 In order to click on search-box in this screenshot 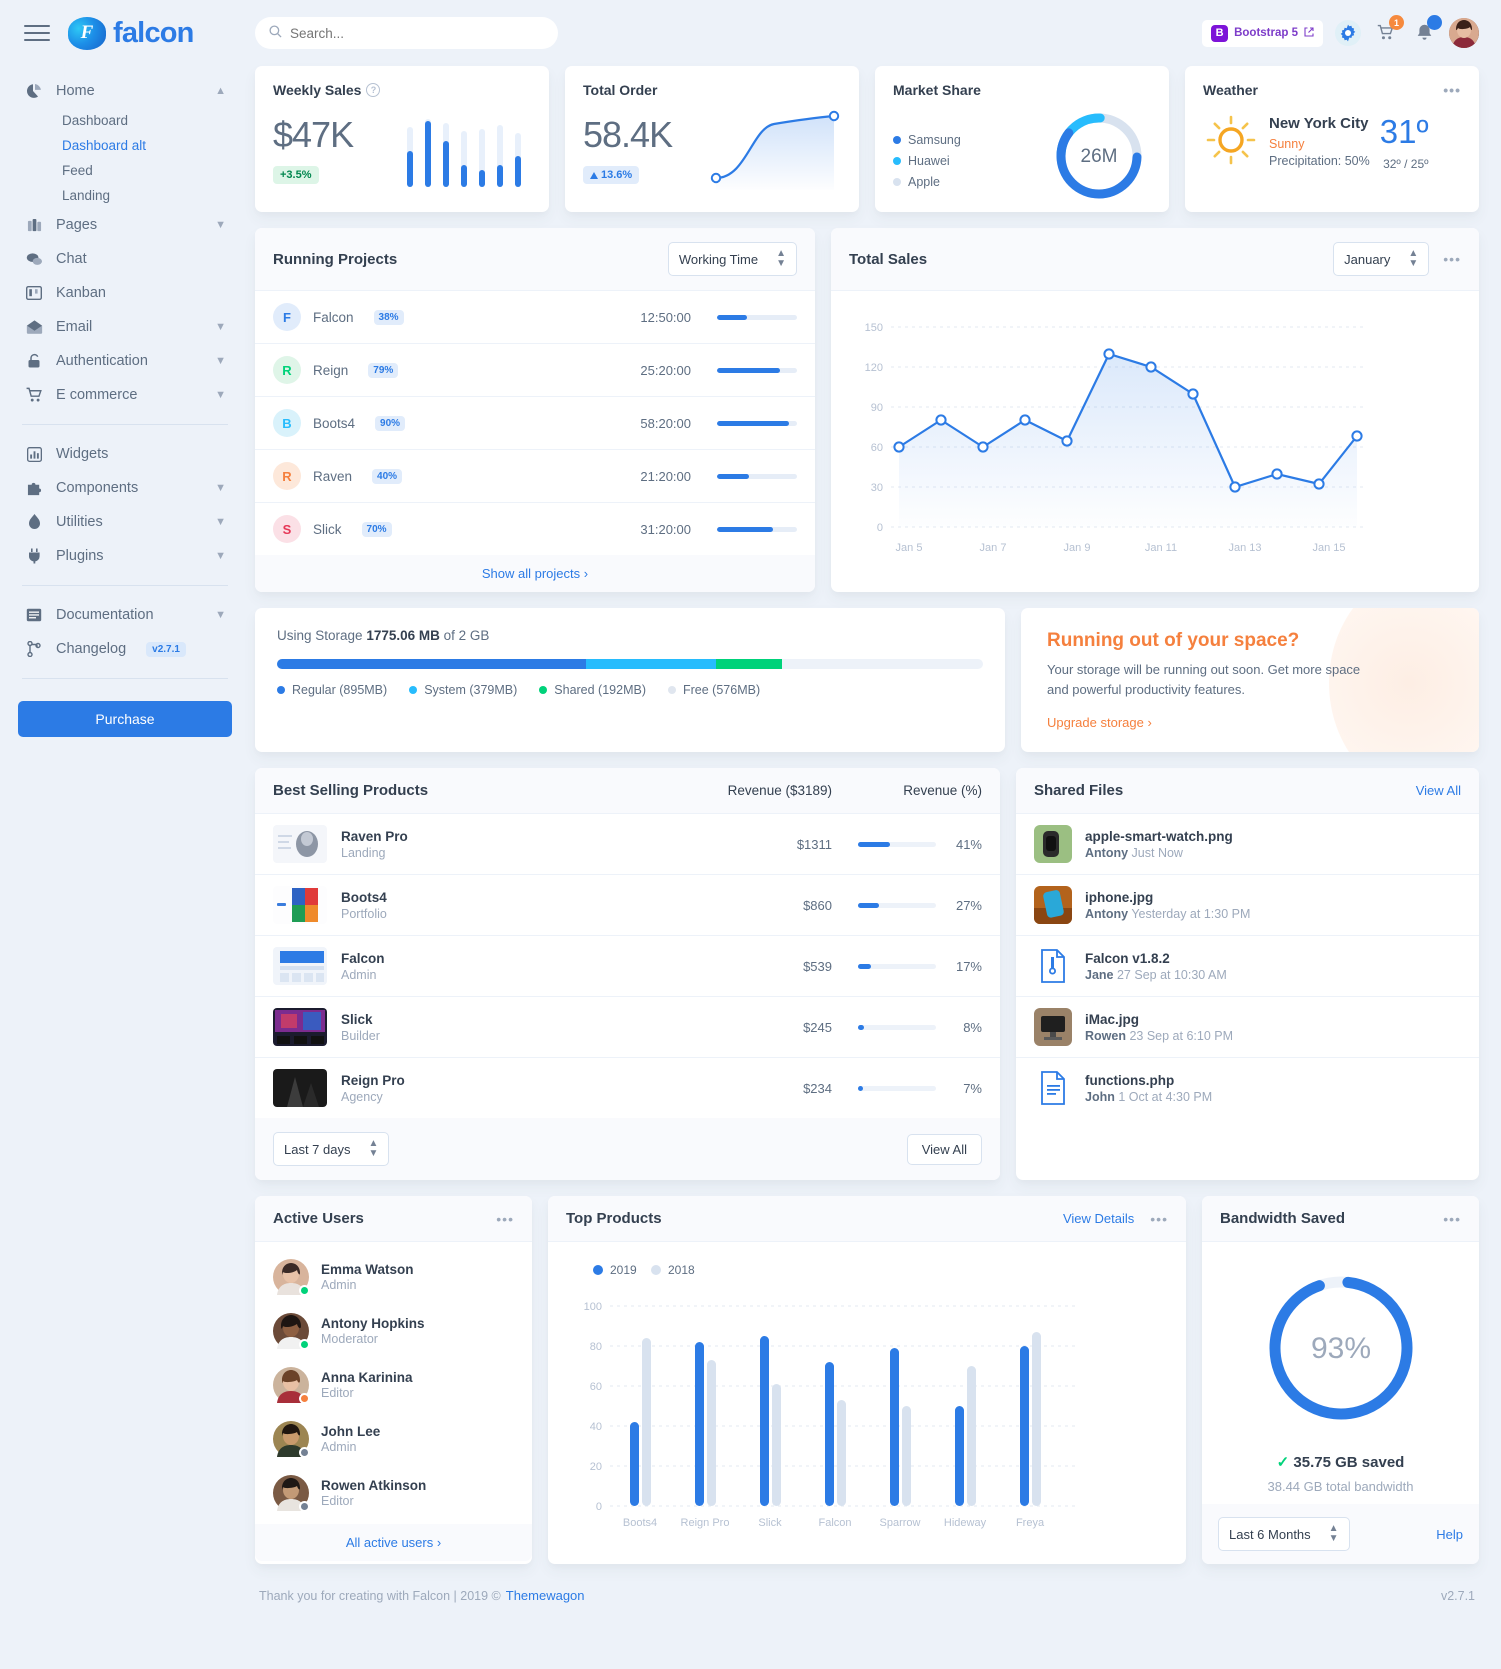, I will do `click(406, 33)`.